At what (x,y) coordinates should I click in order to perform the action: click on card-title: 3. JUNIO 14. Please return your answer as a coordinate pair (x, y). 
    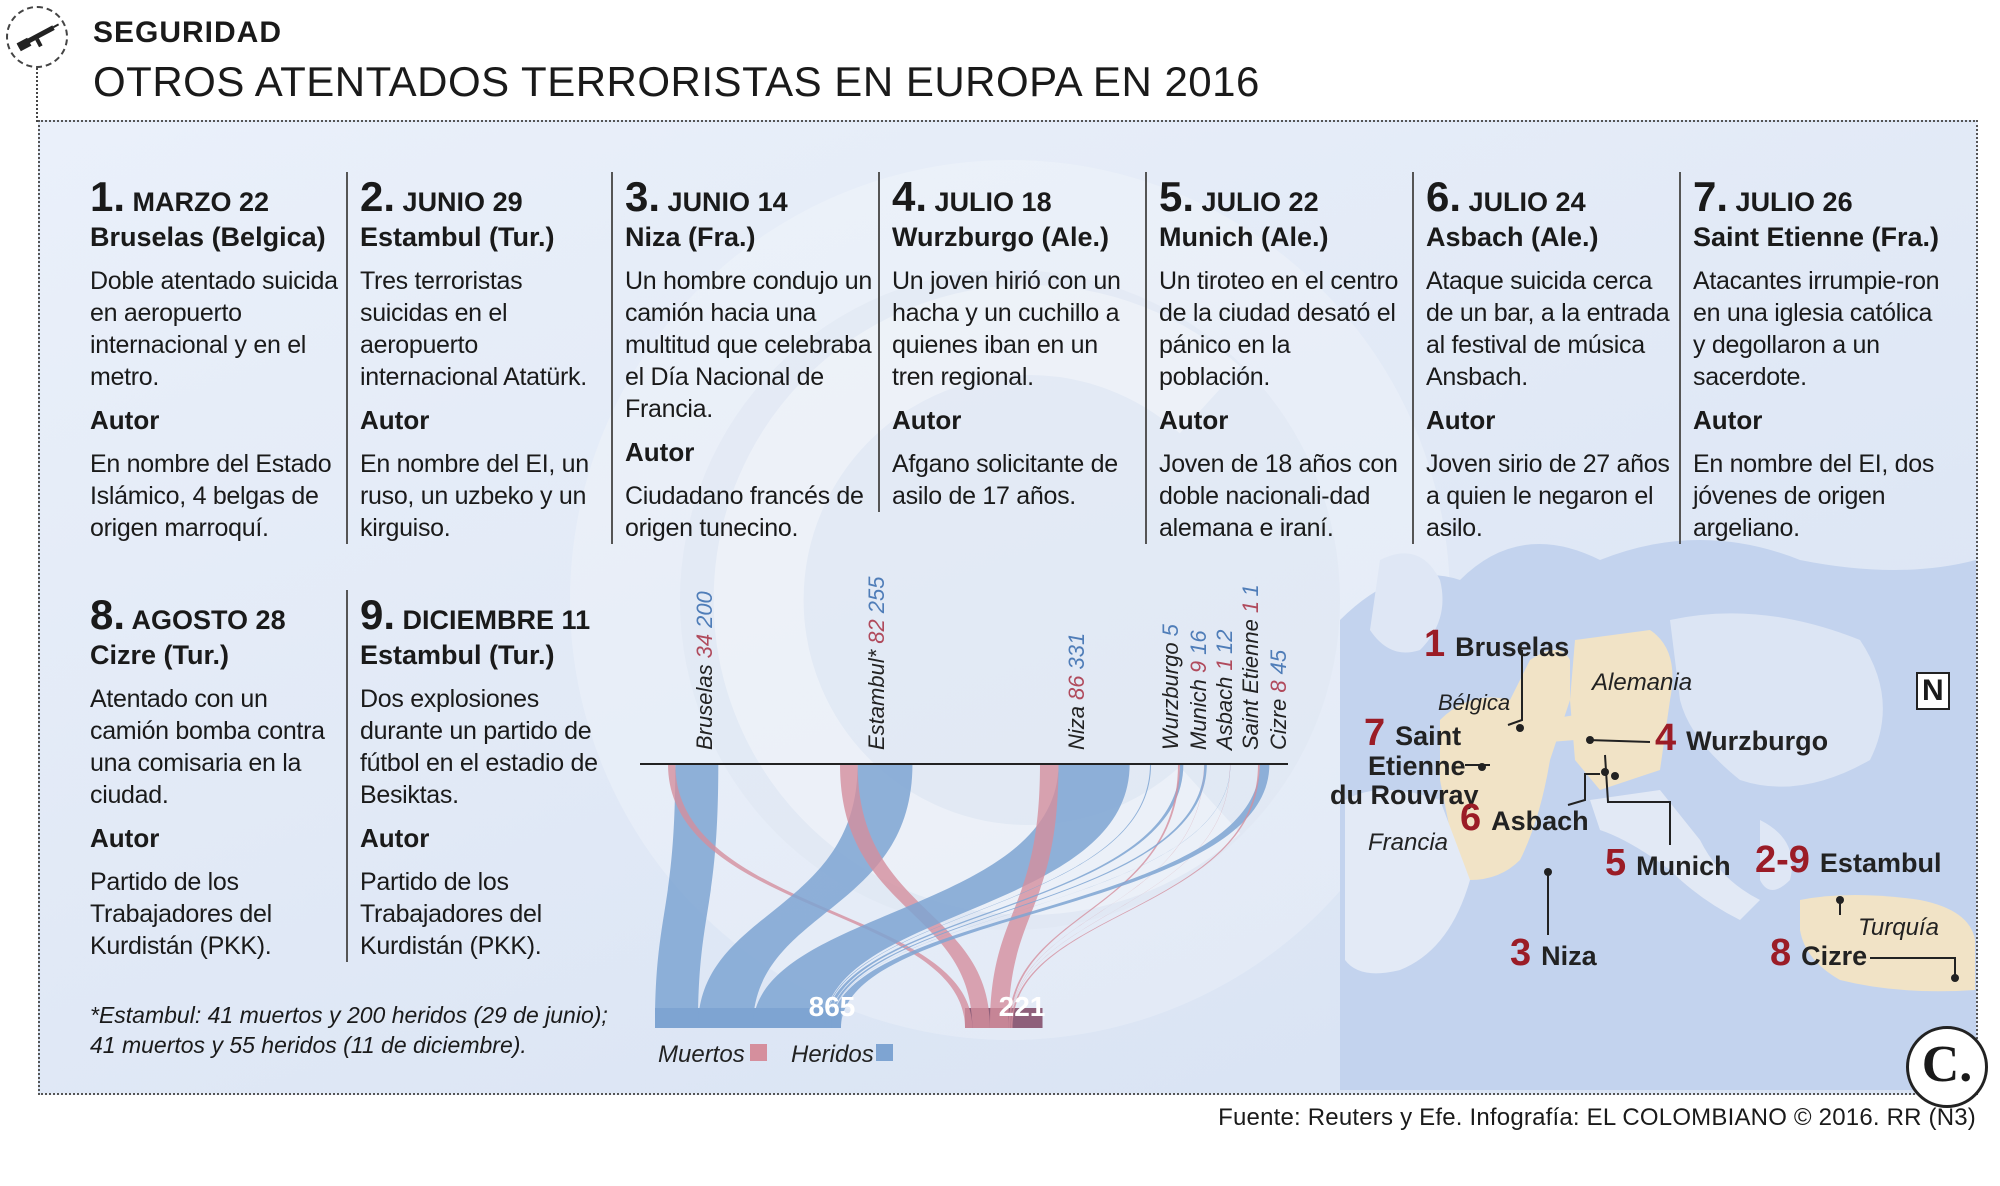
    Looking at the image, I should click on (749, 197).